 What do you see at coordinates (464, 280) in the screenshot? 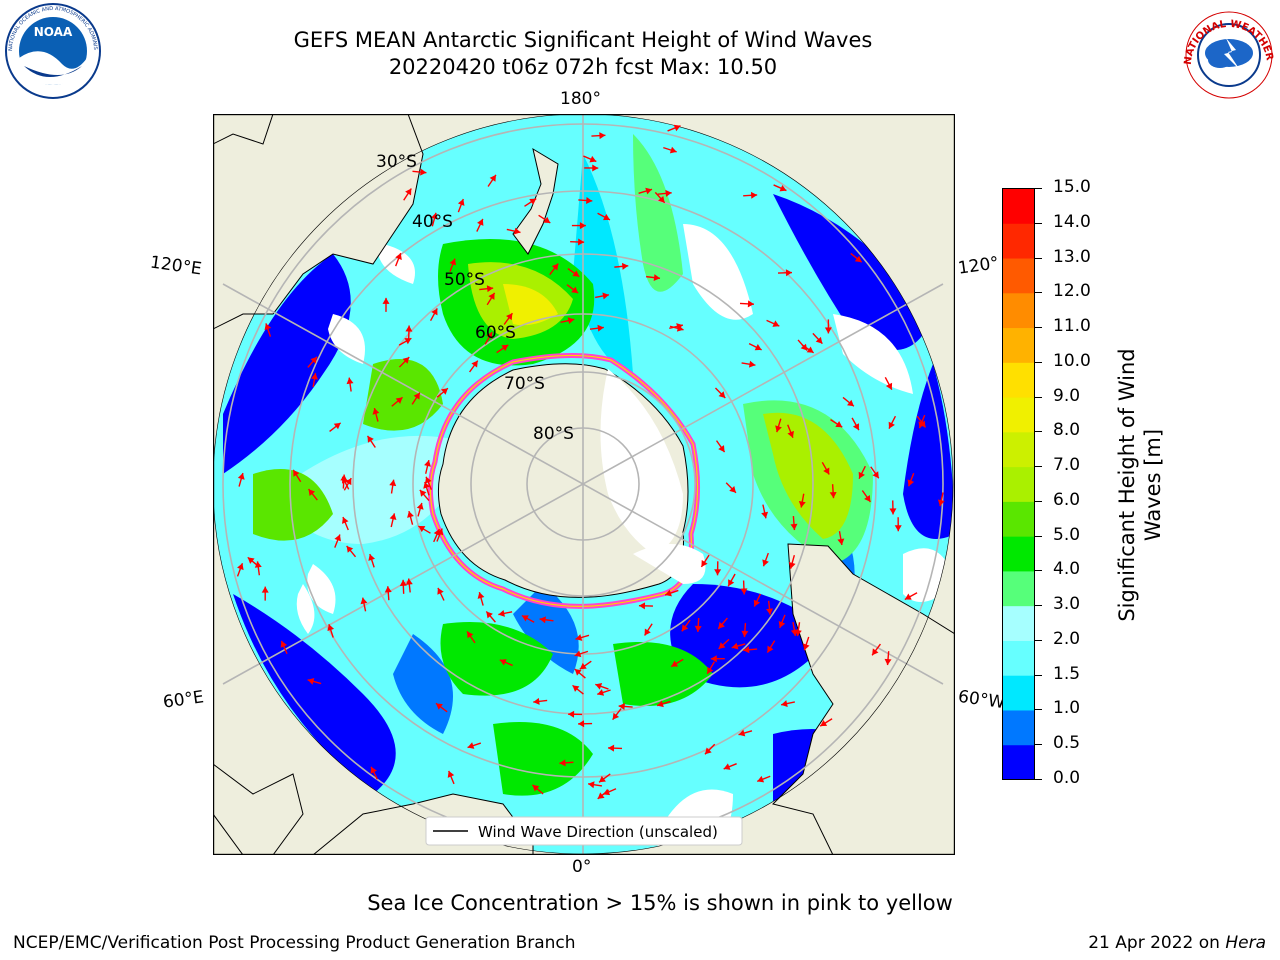
I see `lat-label-50s: 50°S` at bounding box center [464, 280].